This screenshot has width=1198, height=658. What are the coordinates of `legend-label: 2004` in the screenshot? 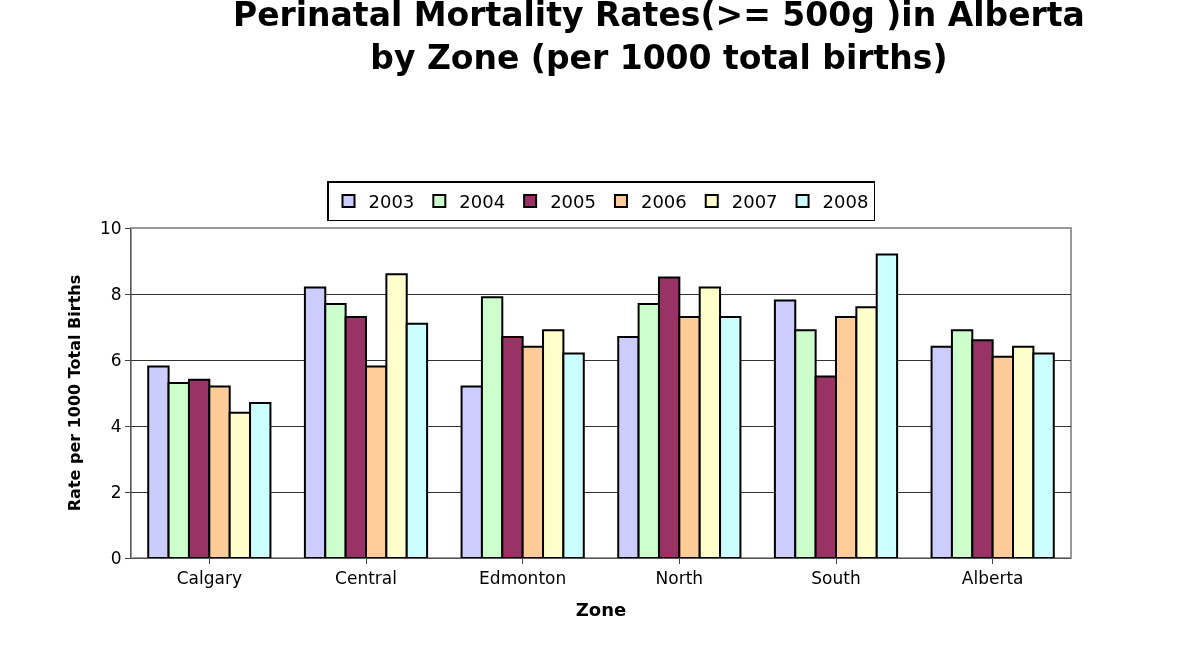 It's located at (482, 202).